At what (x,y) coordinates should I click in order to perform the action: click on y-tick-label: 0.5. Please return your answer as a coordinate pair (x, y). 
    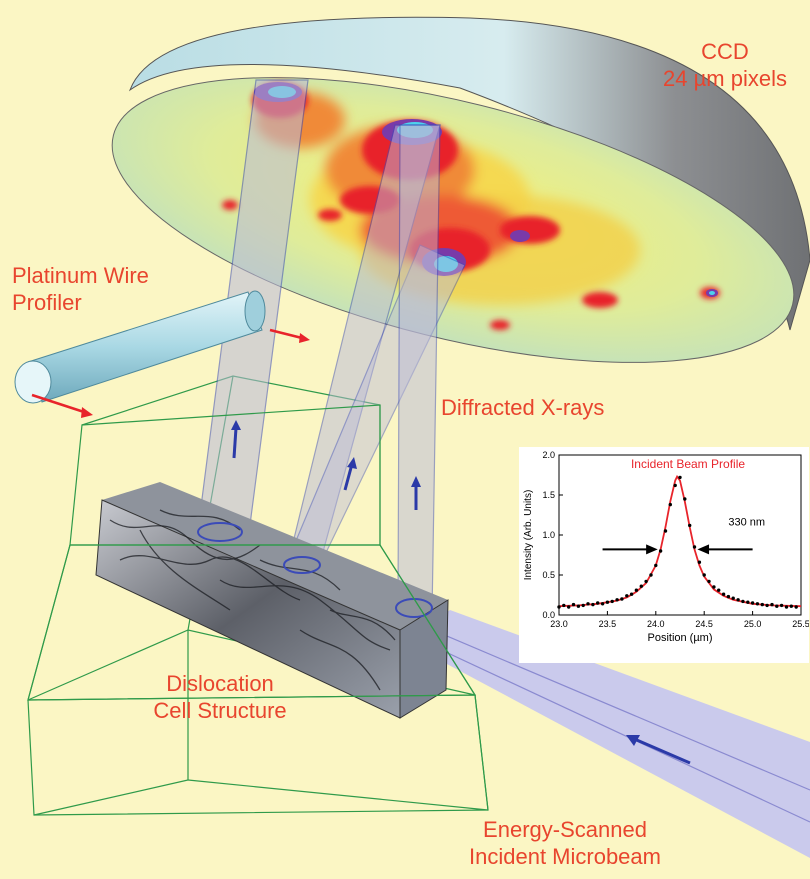
    Looking at the image, I should click on (548, 575).